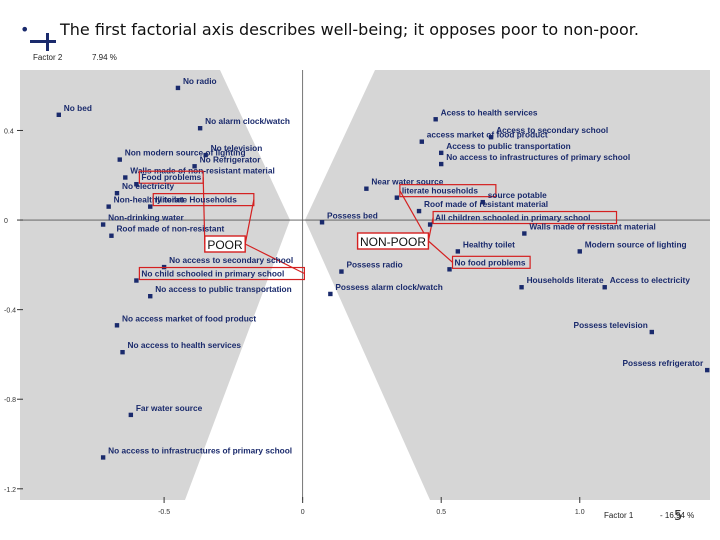 The image size is (720, 540). I want to click on x-tick-label: 1.0, so click(580, 512).